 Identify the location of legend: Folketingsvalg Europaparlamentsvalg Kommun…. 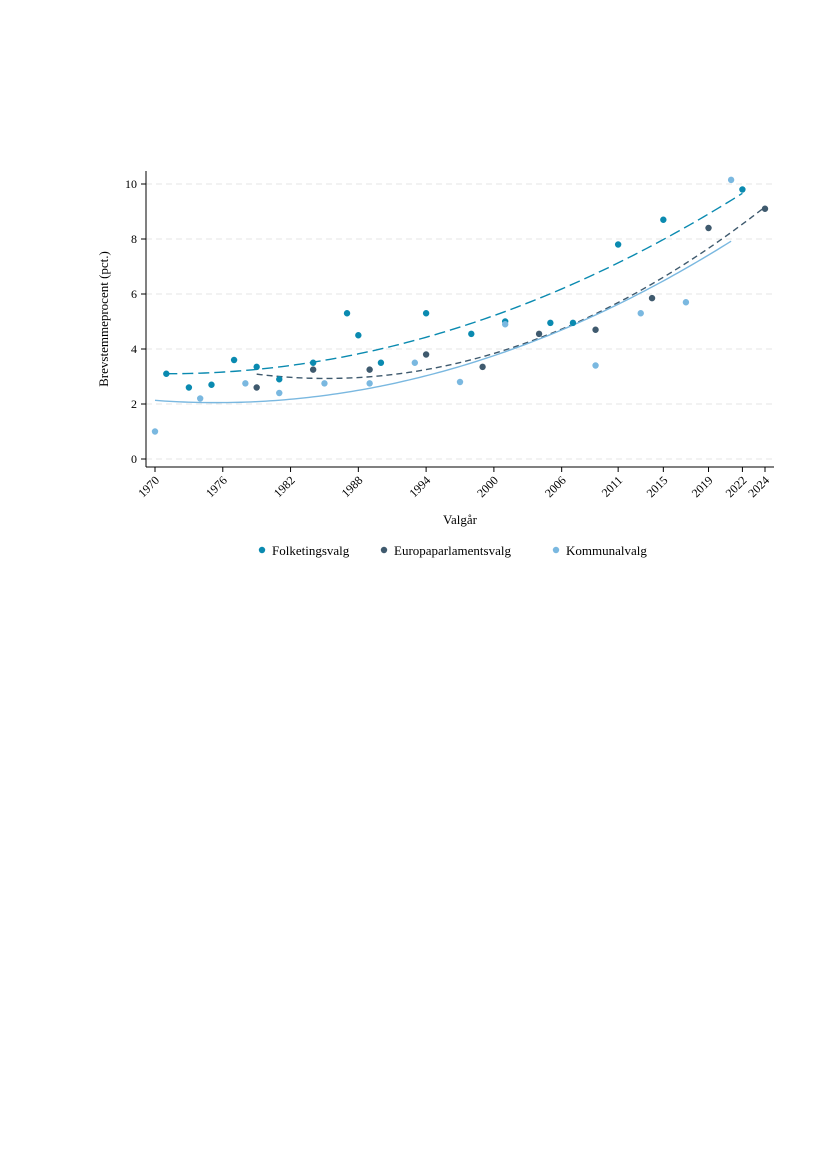
(452, 550).